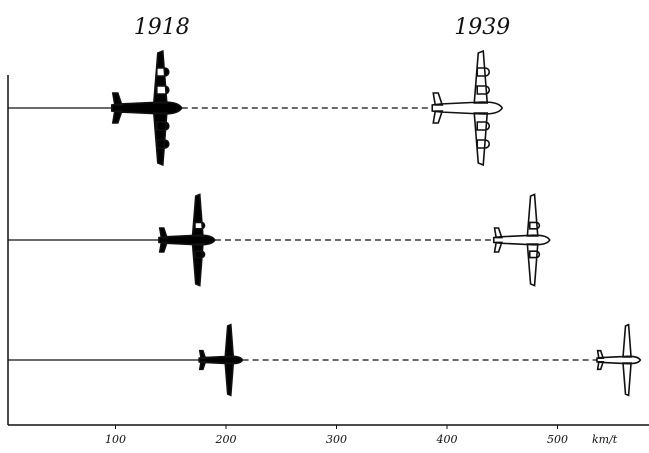 This screenshot has height=453, width=649. I want to click on x-tick-label: 500, so click(557, 439).